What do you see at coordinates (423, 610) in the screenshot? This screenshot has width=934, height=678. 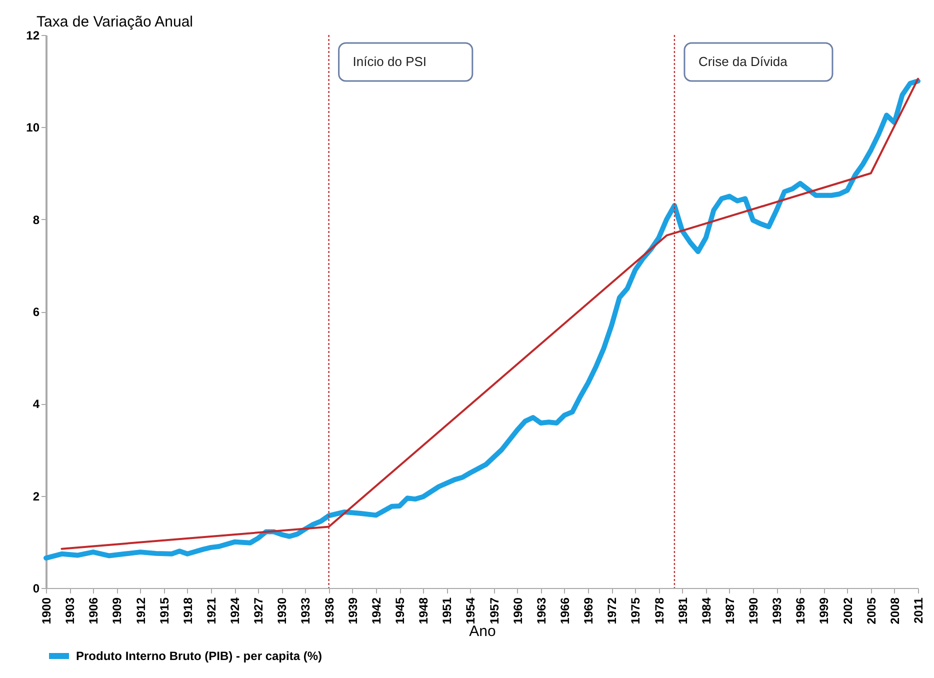 I see `x-tick-label: 1948` at bounding box center [423, 610].